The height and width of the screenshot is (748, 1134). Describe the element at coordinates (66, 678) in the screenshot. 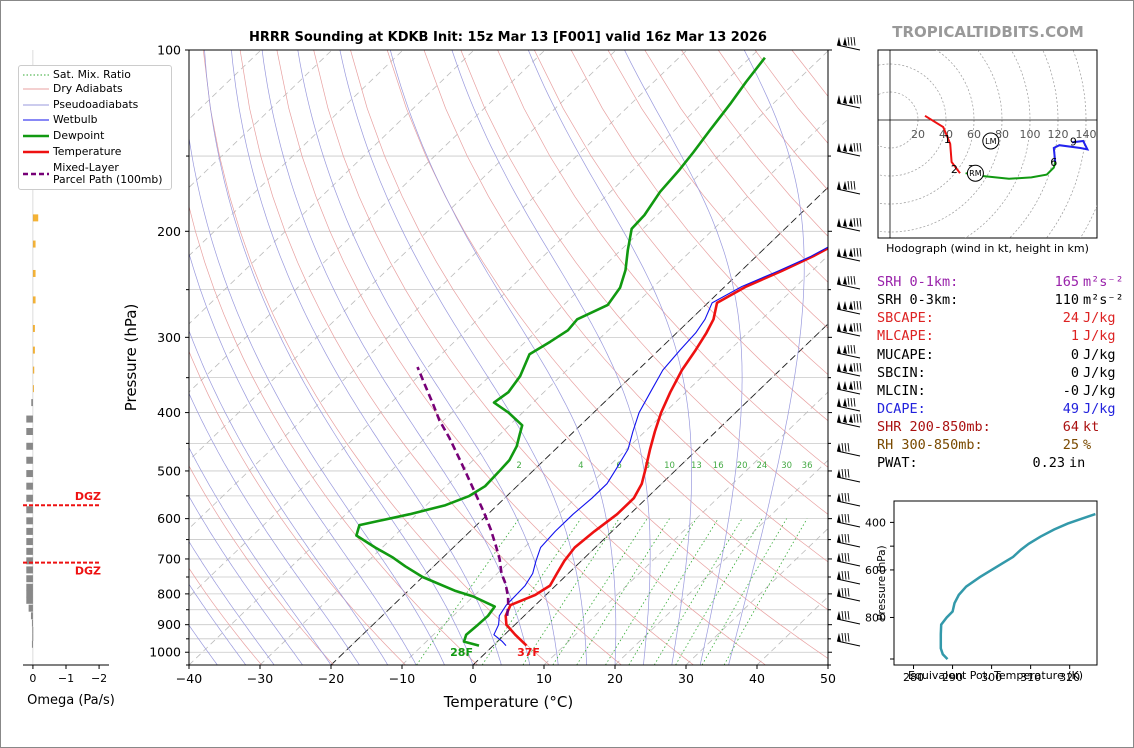

I see `omega-tick-label: −1` at that location.